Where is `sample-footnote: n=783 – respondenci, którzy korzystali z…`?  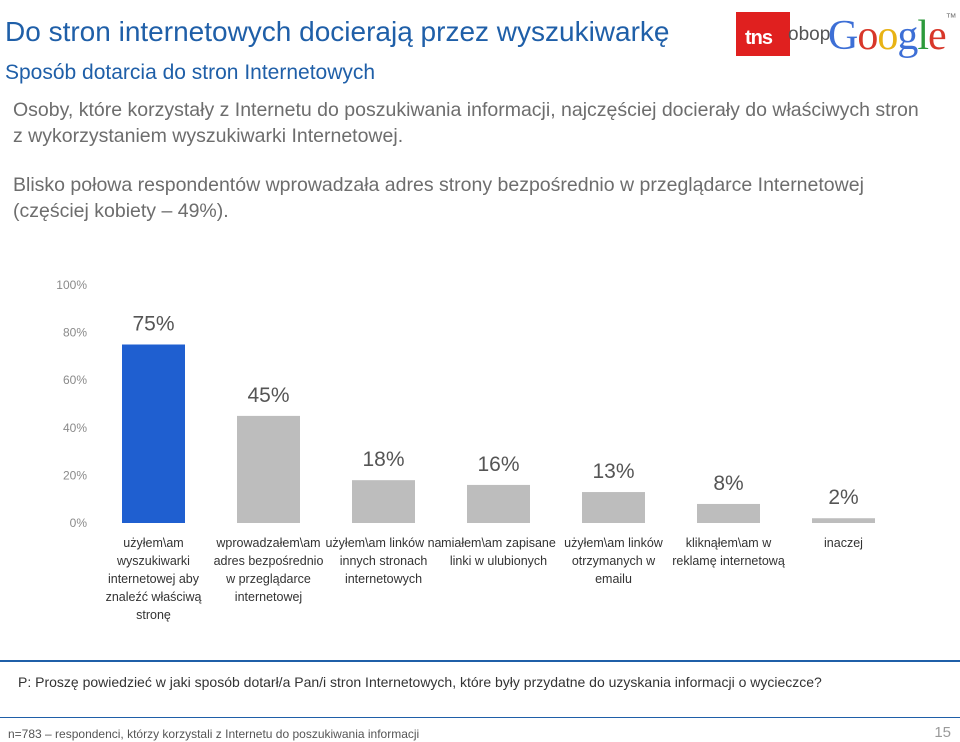
sample-footnote: n=783 – respondenci, którzy korzystali z… is located at coordinates (214, 734).